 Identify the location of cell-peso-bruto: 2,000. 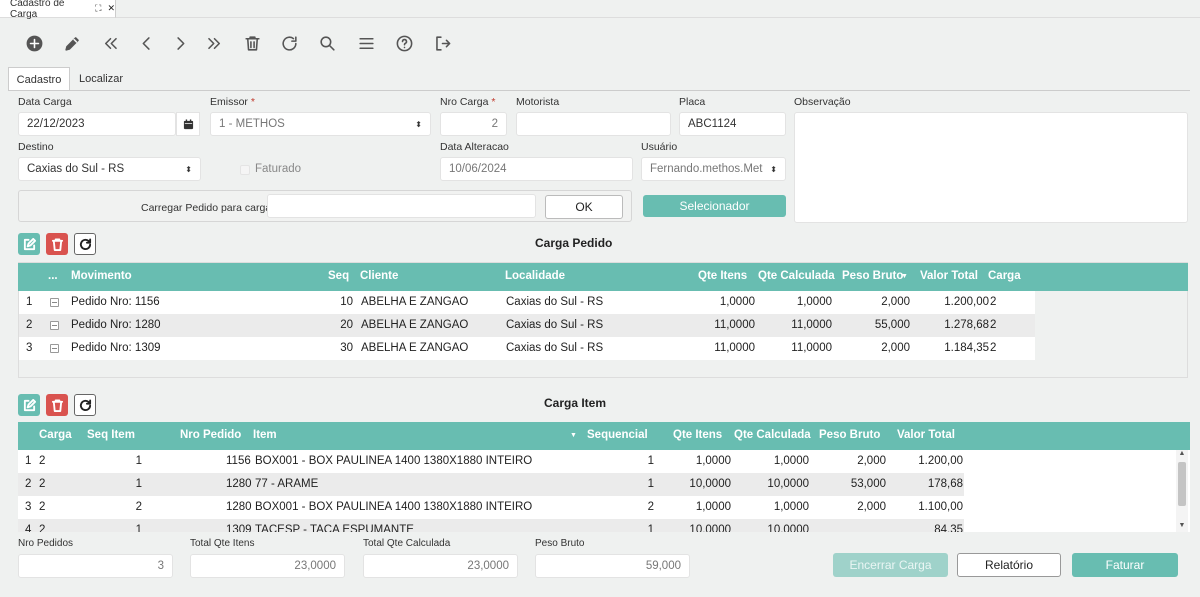
(895, 302).